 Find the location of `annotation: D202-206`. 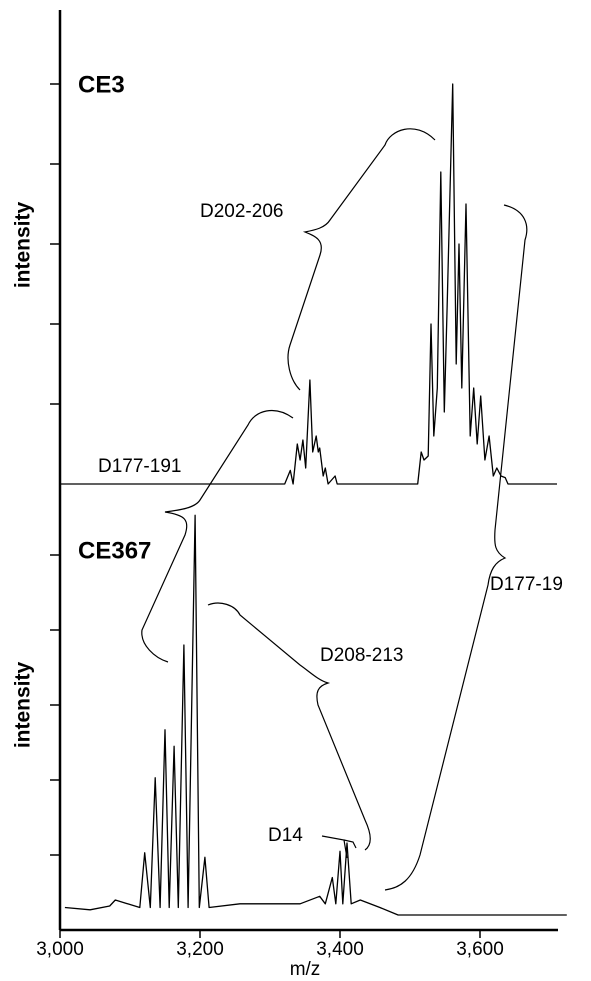

annotation: D202-206 is located at coordinates (241, 211).